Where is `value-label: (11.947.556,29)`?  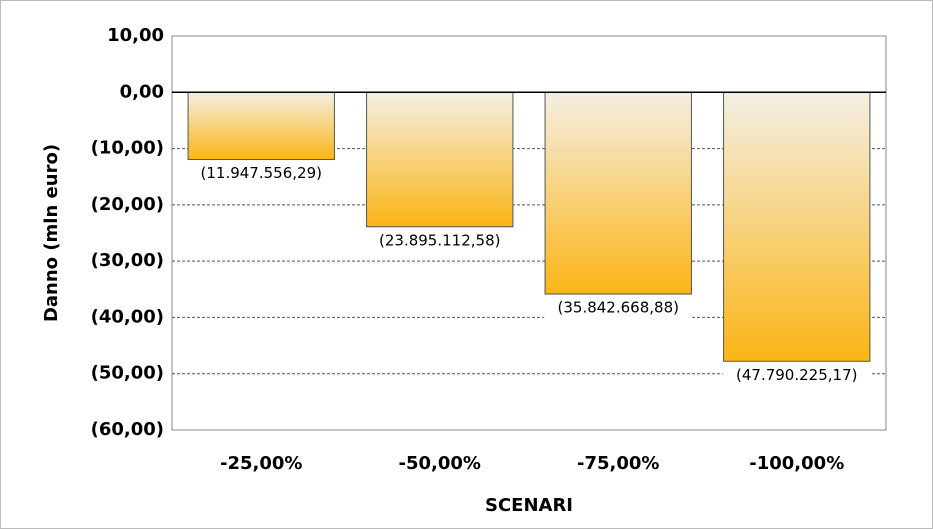
value-label: (11.947.556,29) is located at coordinates (261, 173).